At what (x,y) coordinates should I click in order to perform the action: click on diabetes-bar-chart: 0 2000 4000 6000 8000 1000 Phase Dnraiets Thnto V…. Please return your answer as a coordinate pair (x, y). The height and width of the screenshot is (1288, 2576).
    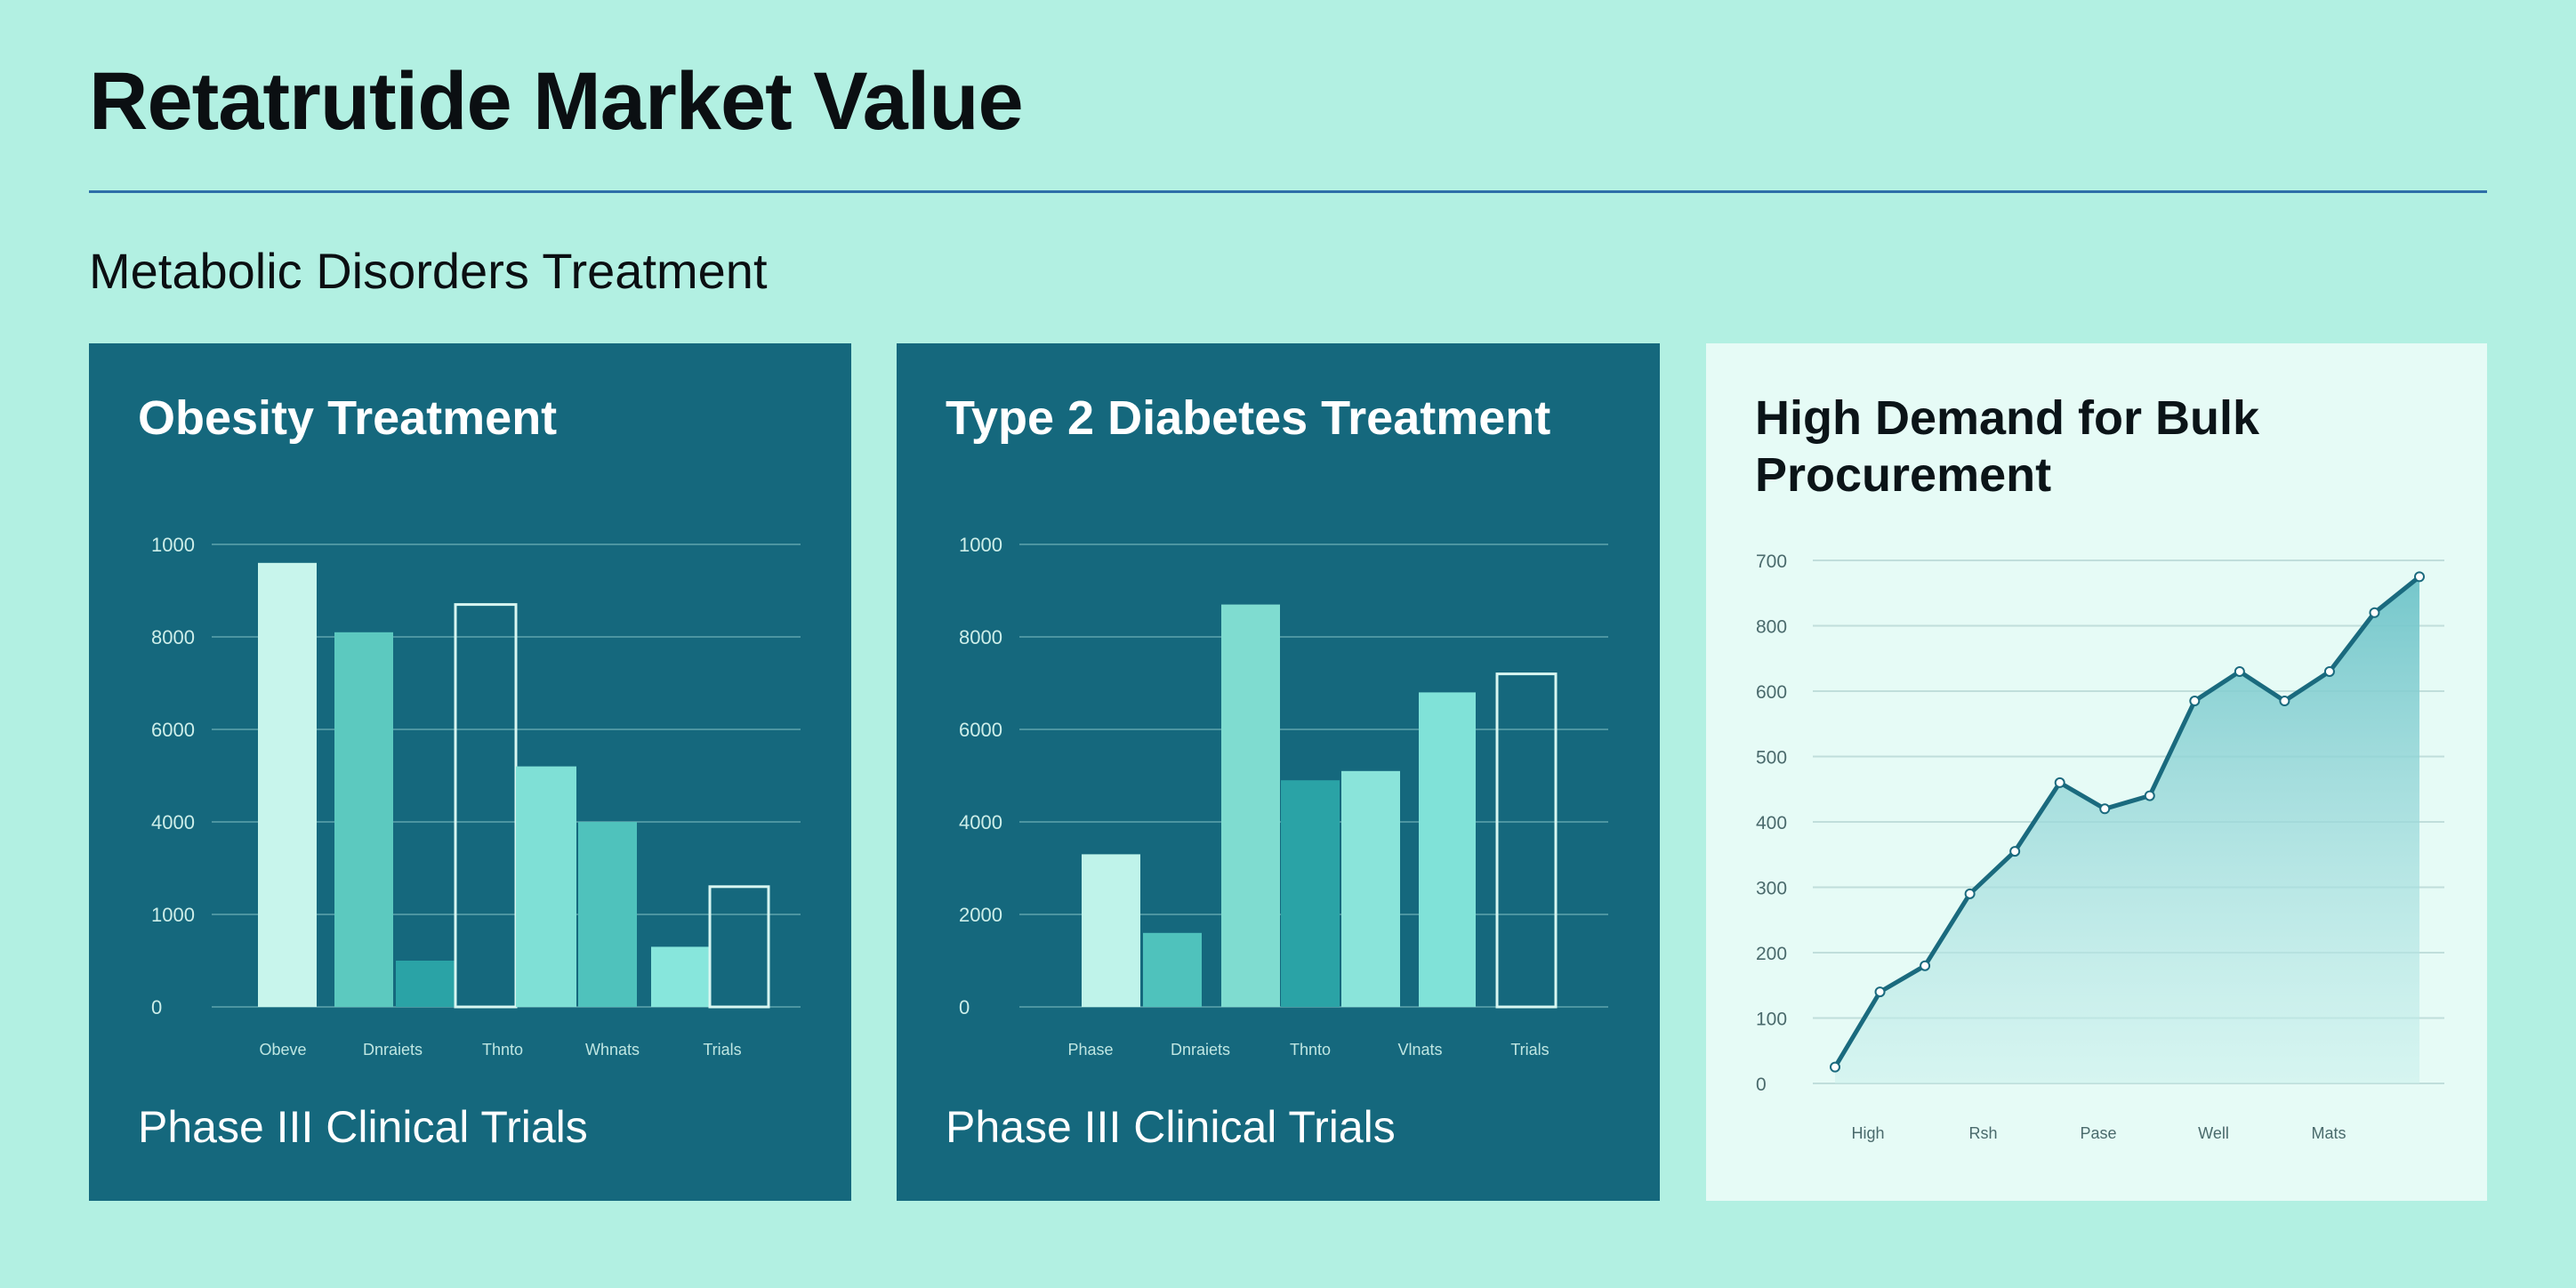
    Looking at the image, I should click on (1283, 796).